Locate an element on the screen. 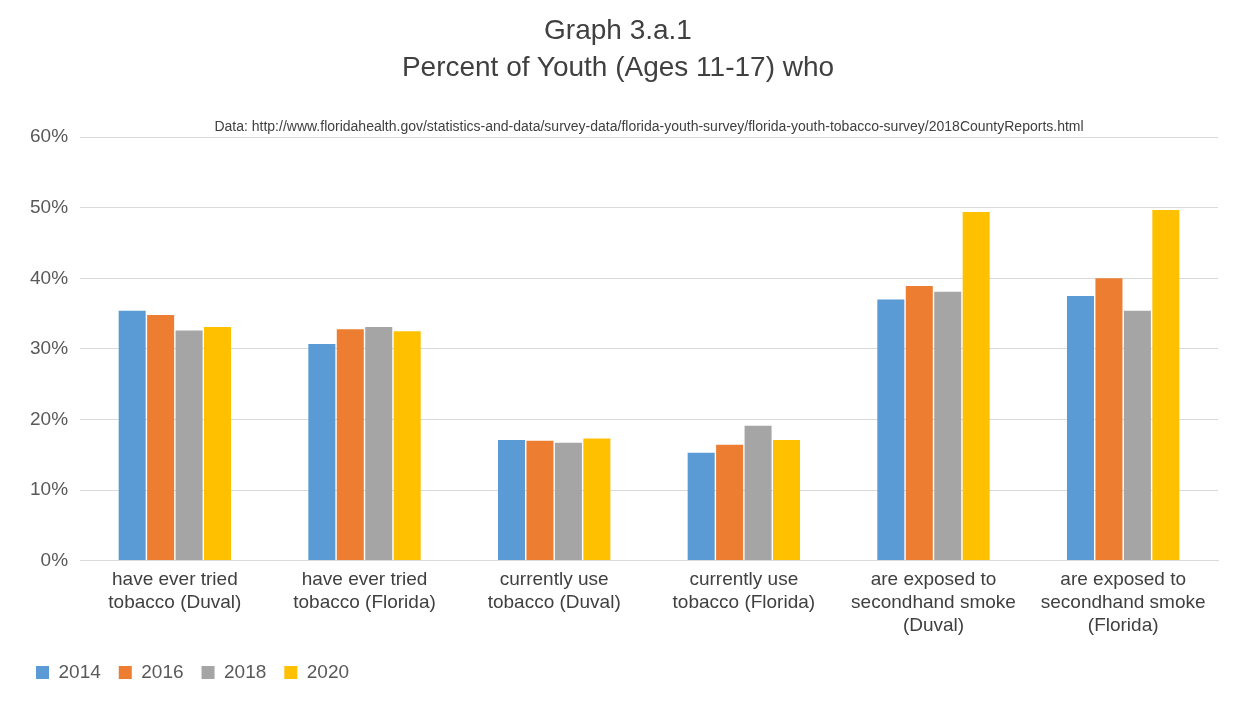  y-tick-label: 40% is located at coordinates (49, 277).